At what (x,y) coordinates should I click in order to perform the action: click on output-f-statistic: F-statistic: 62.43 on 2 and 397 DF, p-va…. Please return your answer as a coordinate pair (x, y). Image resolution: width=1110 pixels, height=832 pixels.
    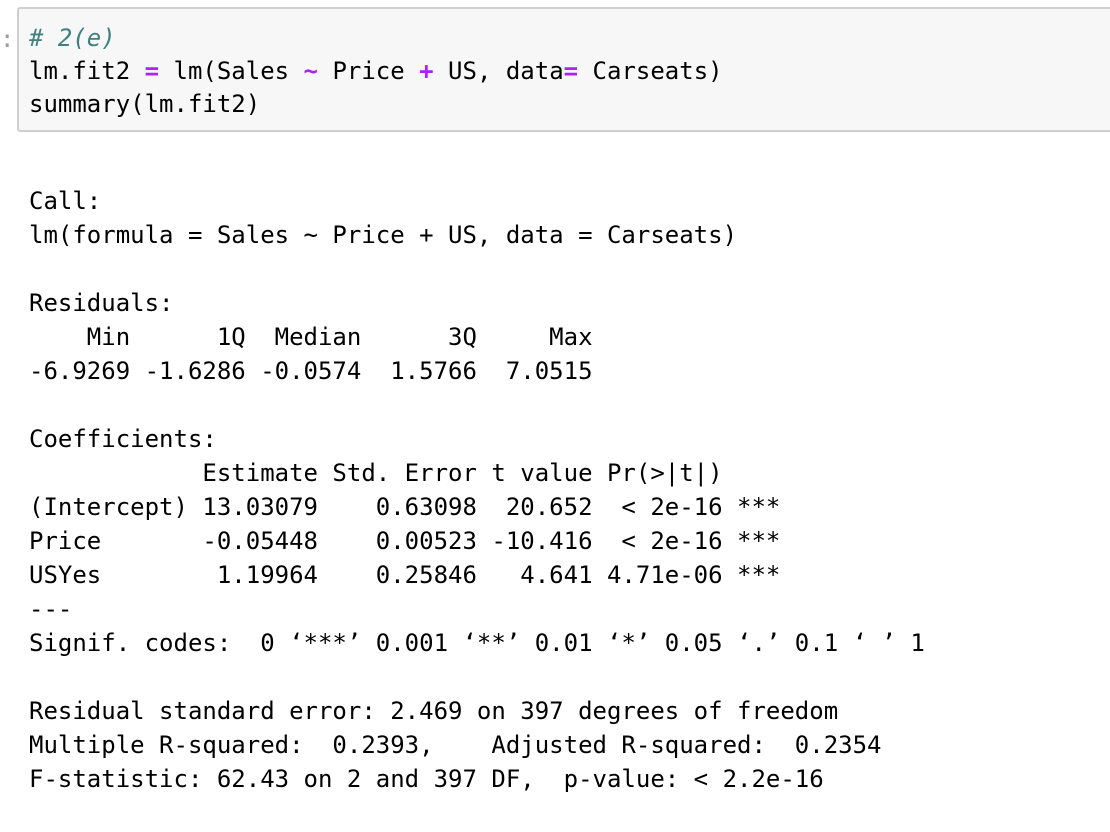
    Looking at the image, I should click on (426, 779).